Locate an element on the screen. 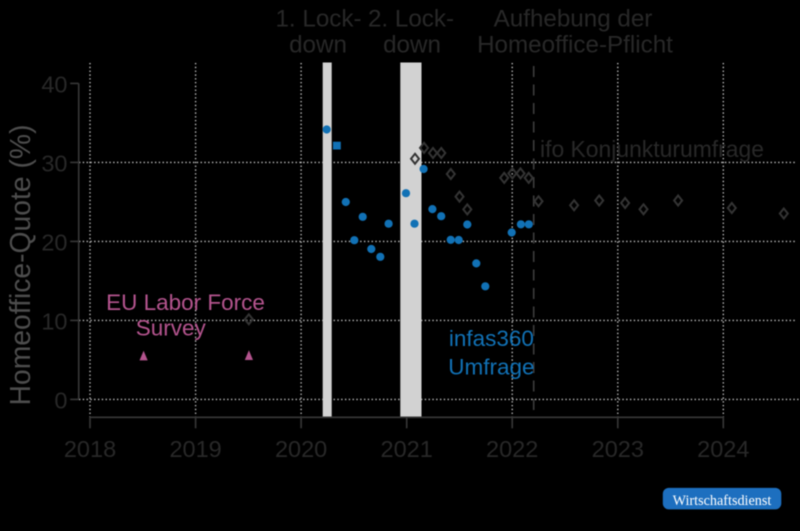  svg-text: 2018 is located at coordinates (90, 449).